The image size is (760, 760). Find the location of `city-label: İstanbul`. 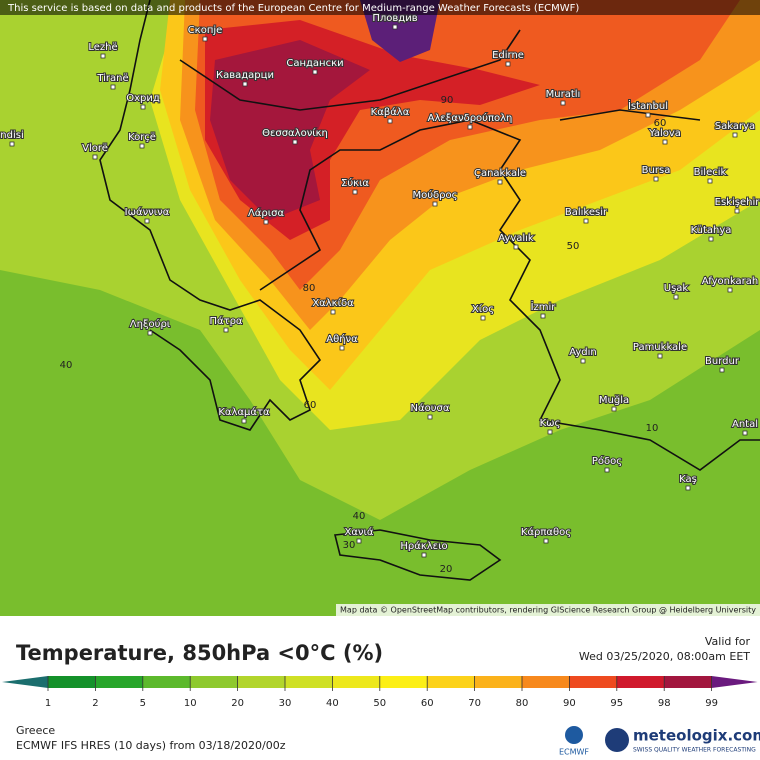

city-label: İstanbul is located at coordinates (648, 105).